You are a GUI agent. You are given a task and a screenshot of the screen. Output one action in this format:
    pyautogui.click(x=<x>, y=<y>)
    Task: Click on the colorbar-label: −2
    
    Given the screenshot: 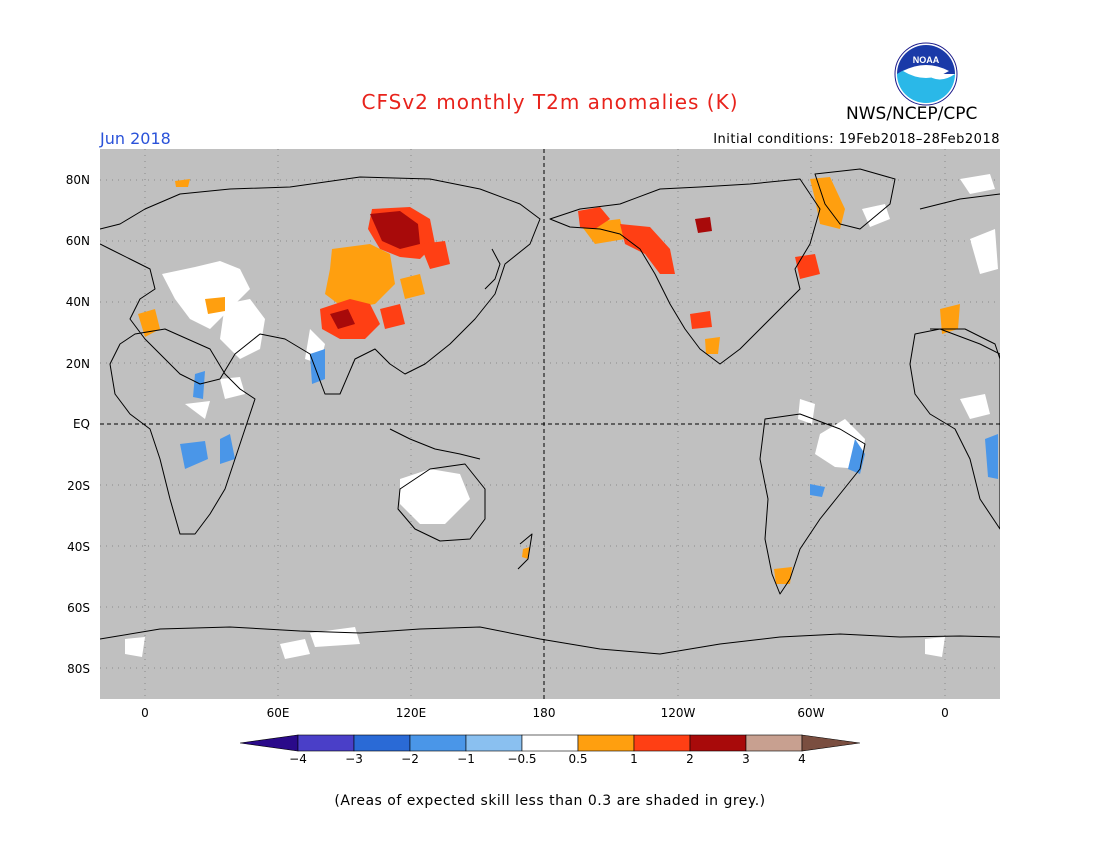 What is the action you would take?
    pyautogui.click(x=410, y=759)
    